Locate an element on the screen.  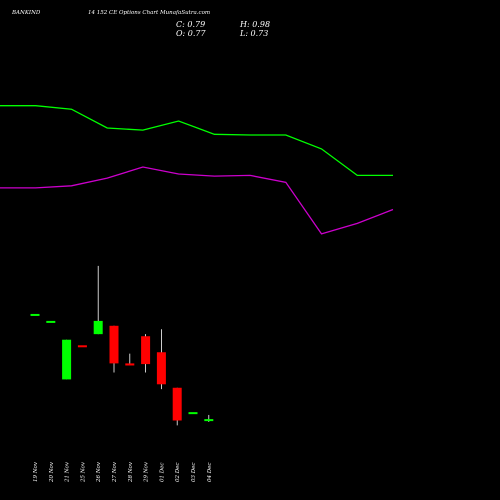
x-tick-label: 29 Nov is located at coordinates (147, 472).